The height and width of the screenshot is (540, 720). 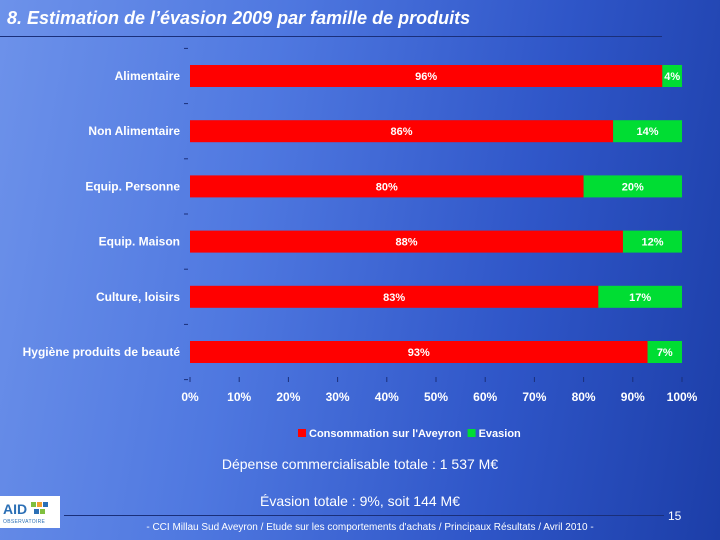 I want to click on x-tick-label: 30%, so click(x=338, y=397).